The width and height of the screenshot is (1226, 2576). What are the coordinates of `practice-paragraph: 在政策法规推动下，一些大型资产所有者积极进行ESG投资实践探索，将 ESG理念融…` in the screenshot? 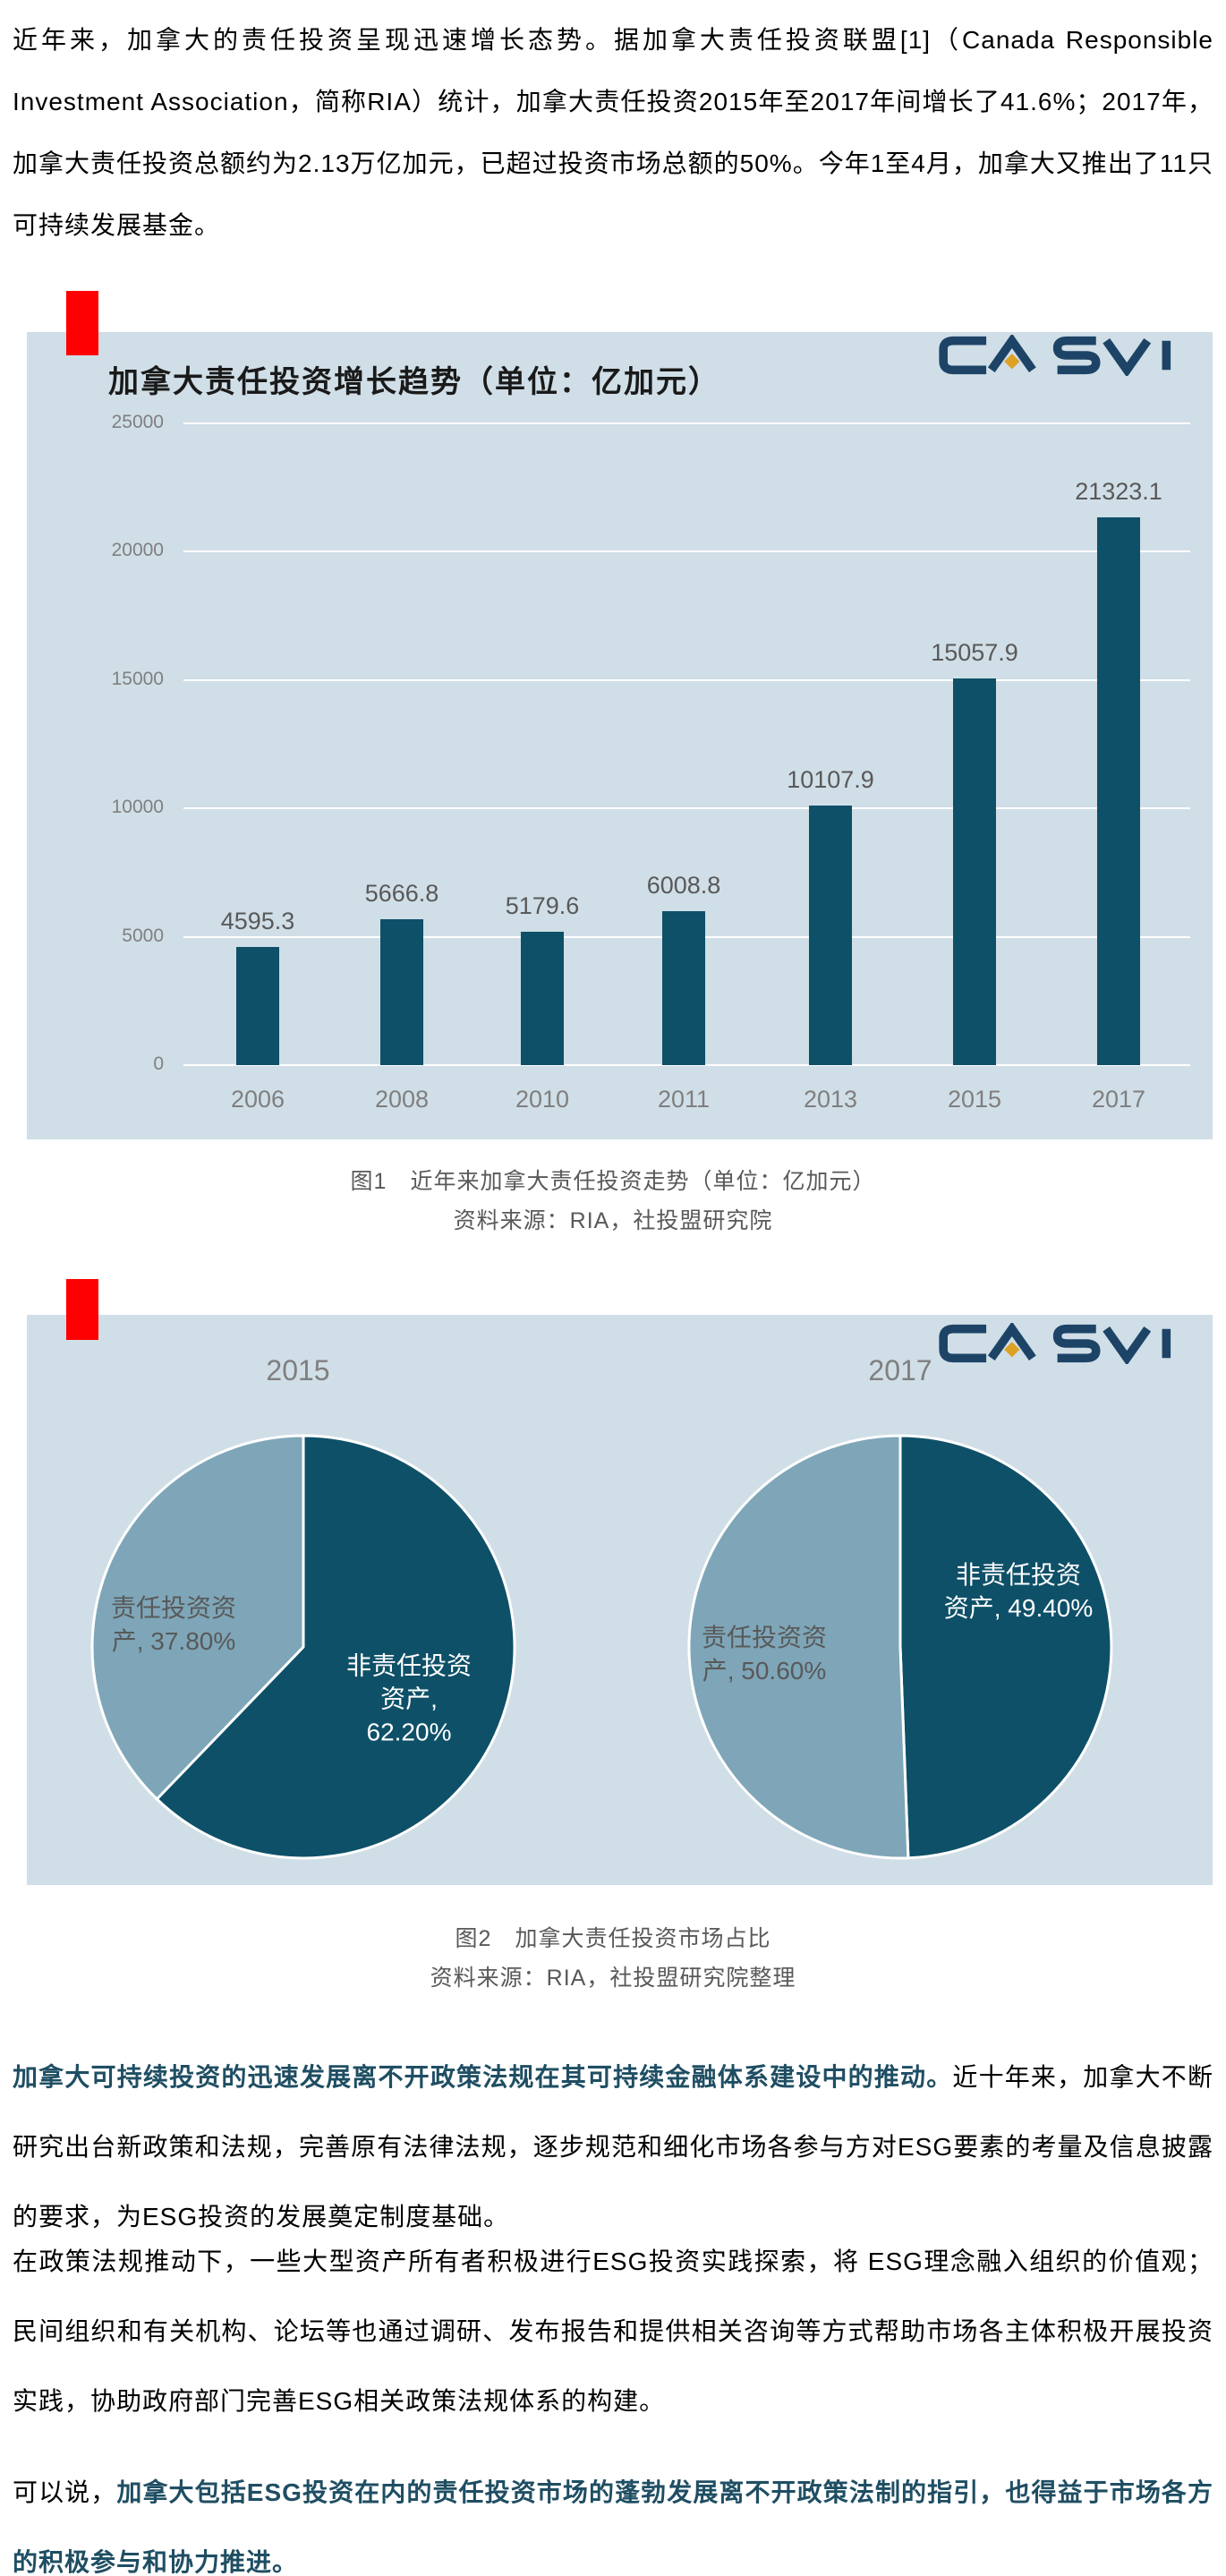 It's located at (613, 2331).